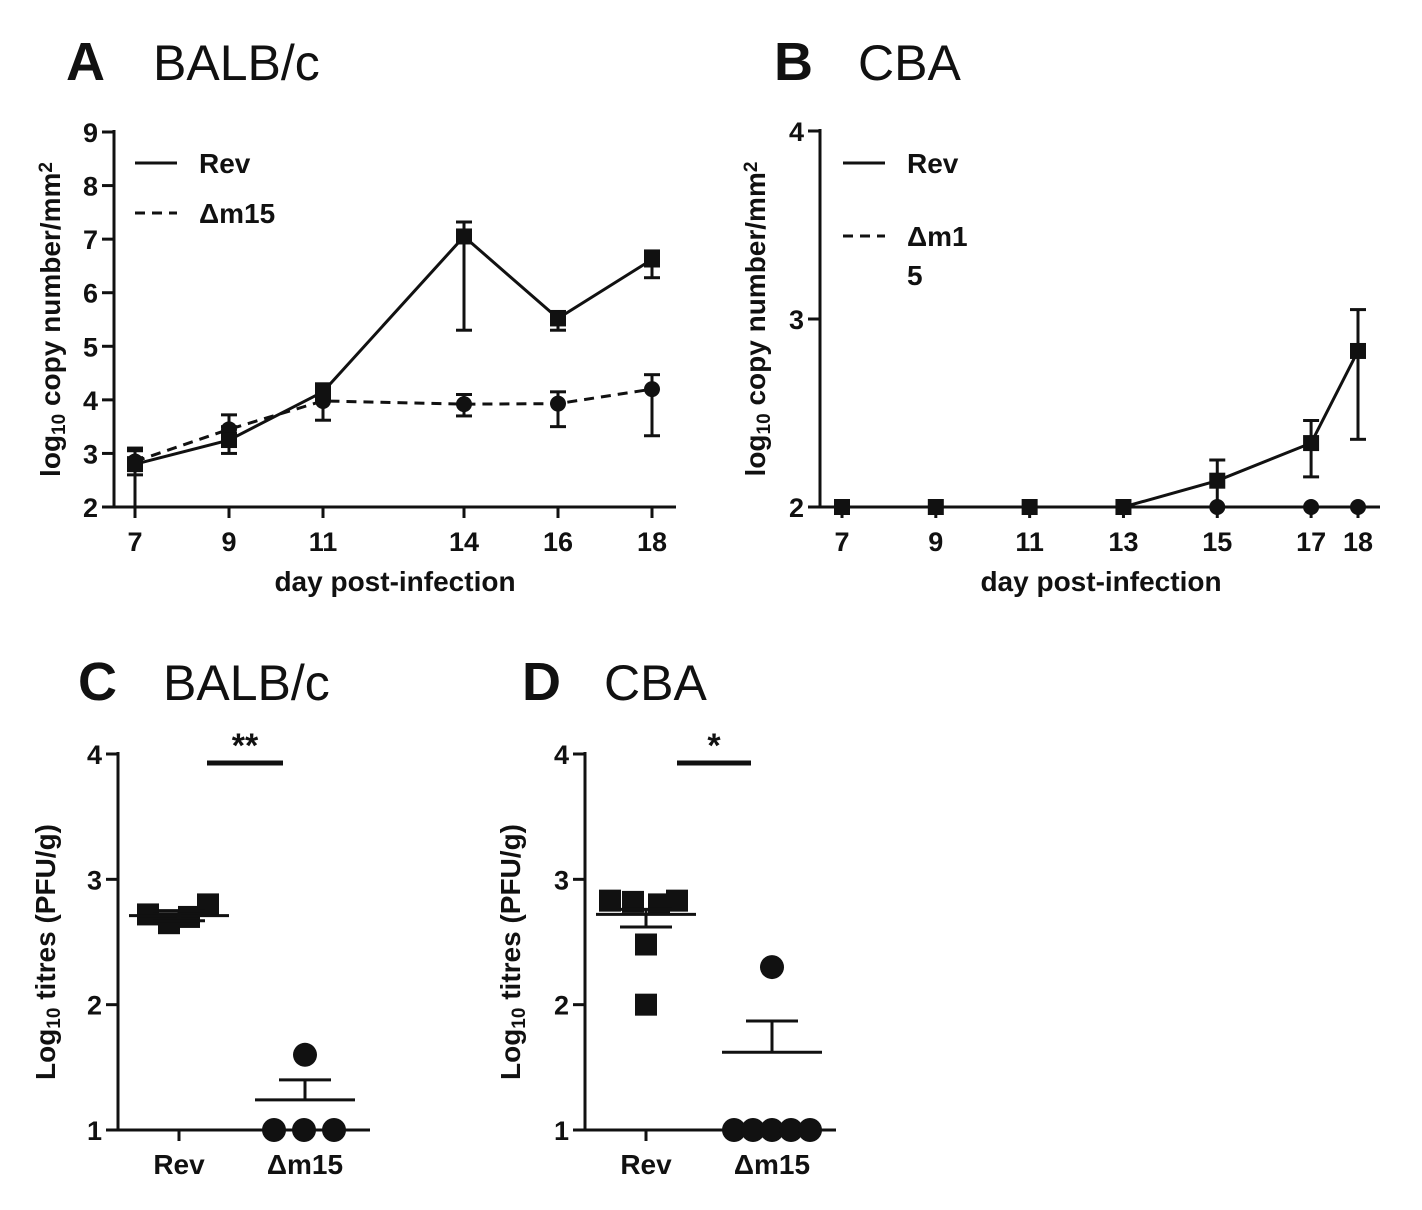  I want to click on series-line-dm15, so click(393, 425).